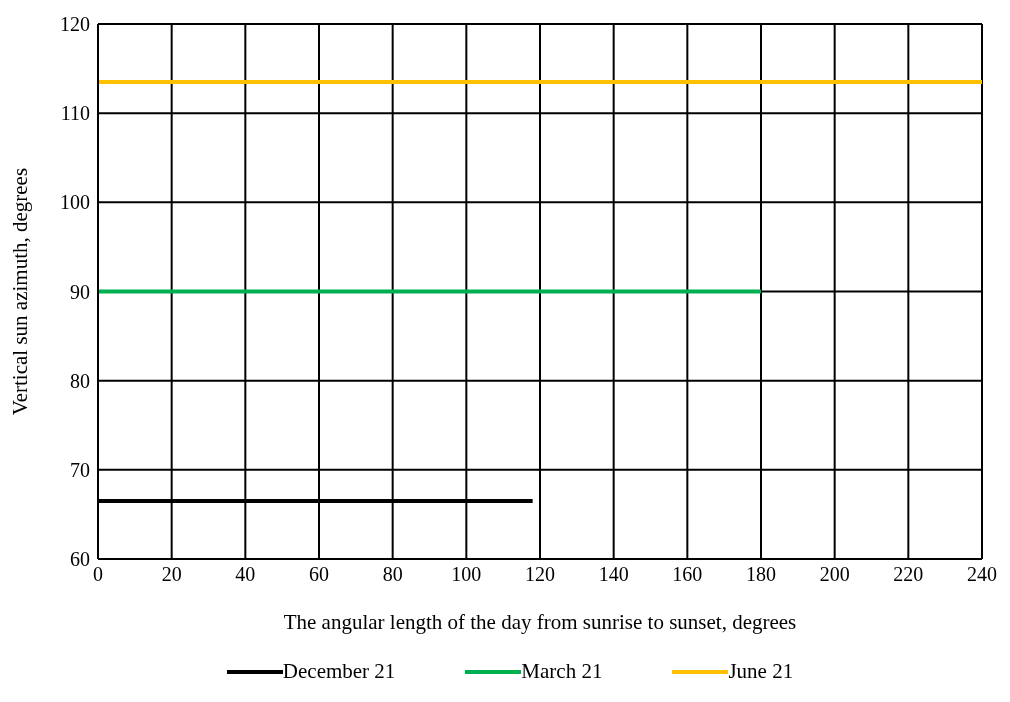  Describe the element at coordinates (80, 469) in the screenshot. I see `y-tick-label: 70` at that location.